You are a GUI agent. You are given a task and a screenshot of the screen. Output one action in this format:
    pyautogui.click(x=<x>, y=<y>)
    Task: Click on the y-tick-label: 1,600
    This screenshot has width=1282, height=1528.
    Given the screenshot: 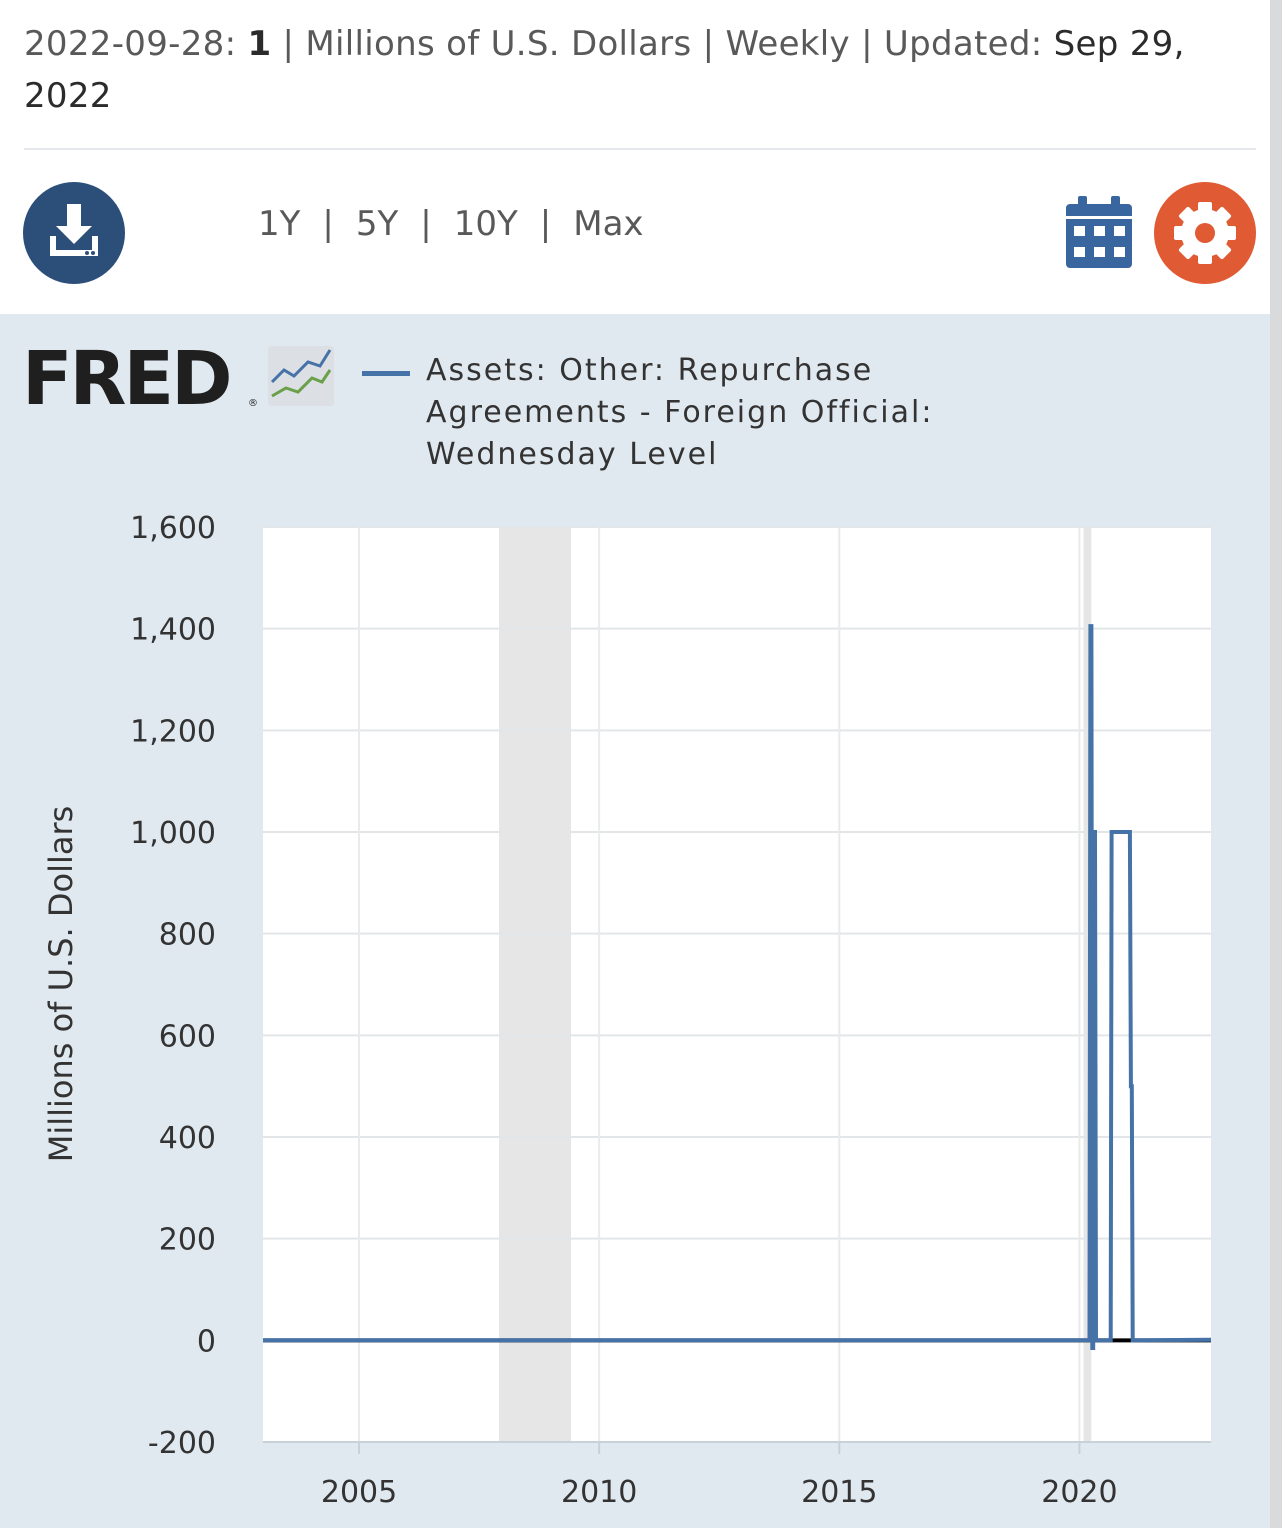 What is the action you would take?
    pyautogui.click(x=173, y=528)
    